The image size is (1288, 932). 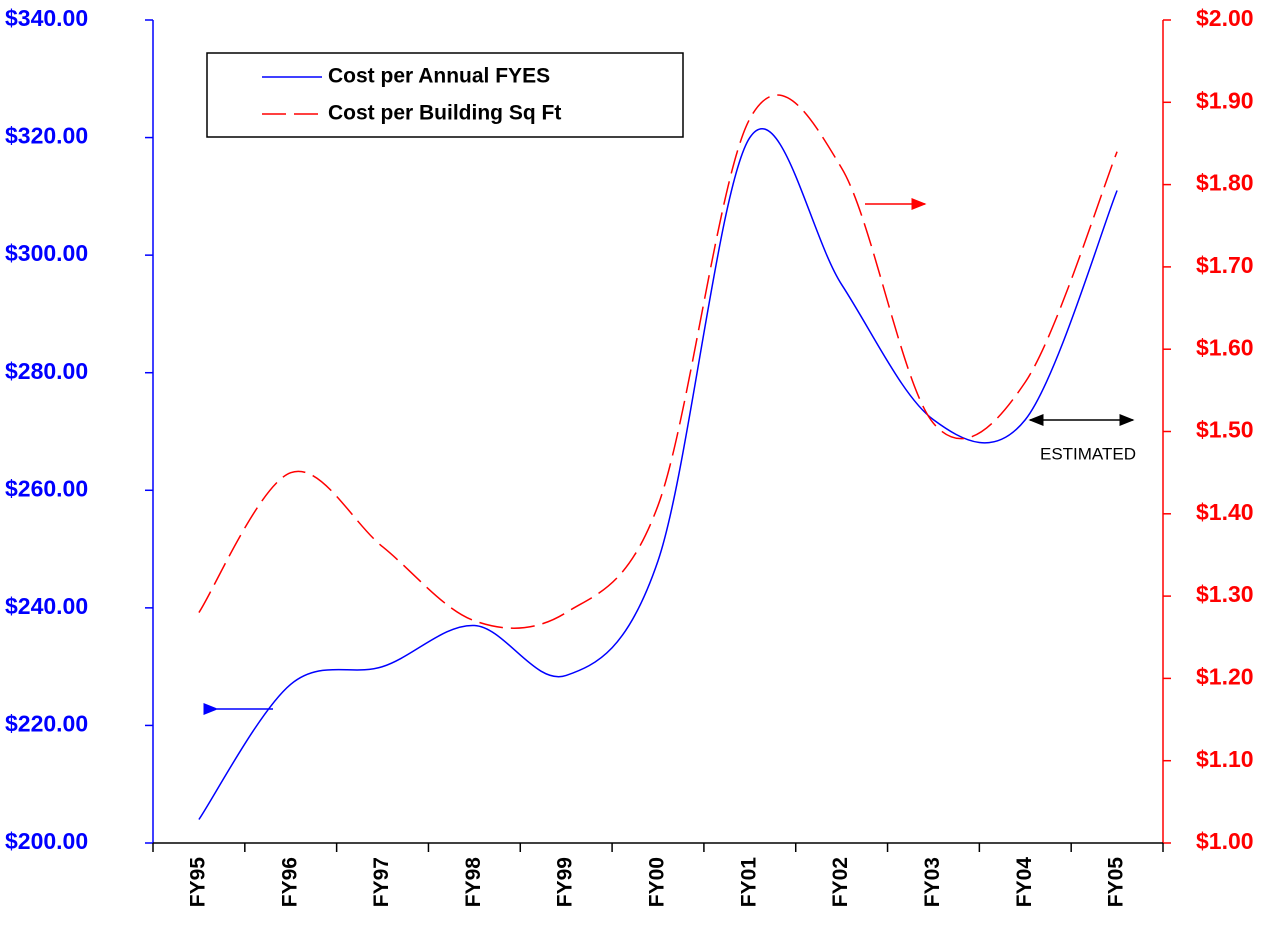 What do you see at coordinates (1225, 183) in the screenshot?
I see `y2-tick-label: $1.80` at bounding box center [1225, 183].